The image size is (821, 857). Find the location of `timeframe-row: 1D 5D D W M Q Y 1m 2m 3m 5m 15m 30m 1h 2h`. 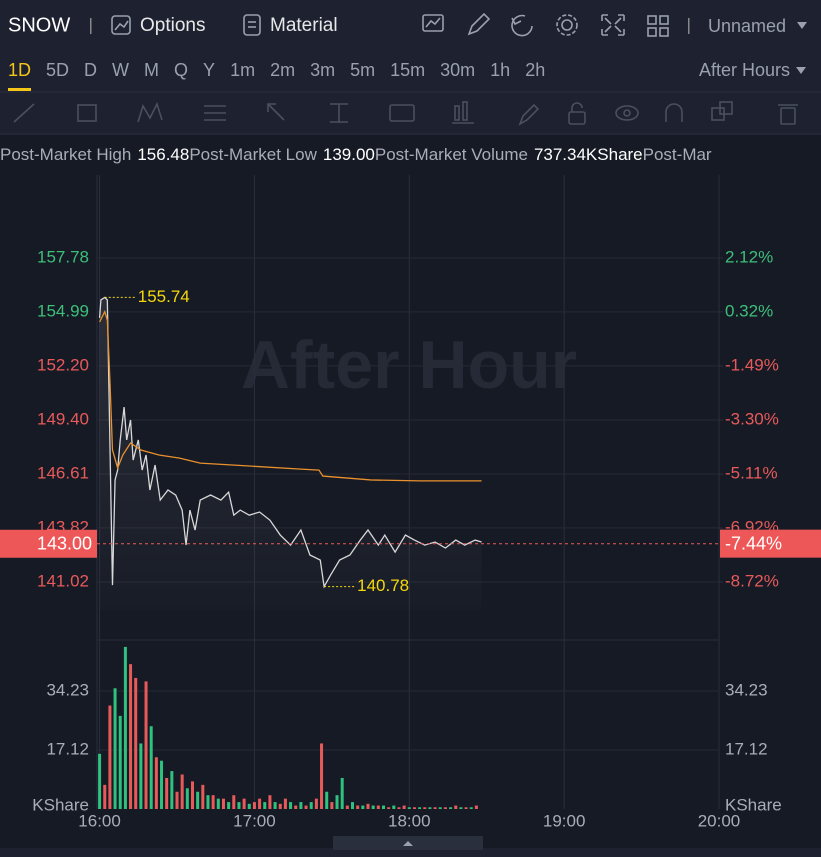

timeframe-row: 1D 5D D W M Q Y 1m 2m 3m 5m 15m 30m 1h 2h is located at coordinates (276, 75).